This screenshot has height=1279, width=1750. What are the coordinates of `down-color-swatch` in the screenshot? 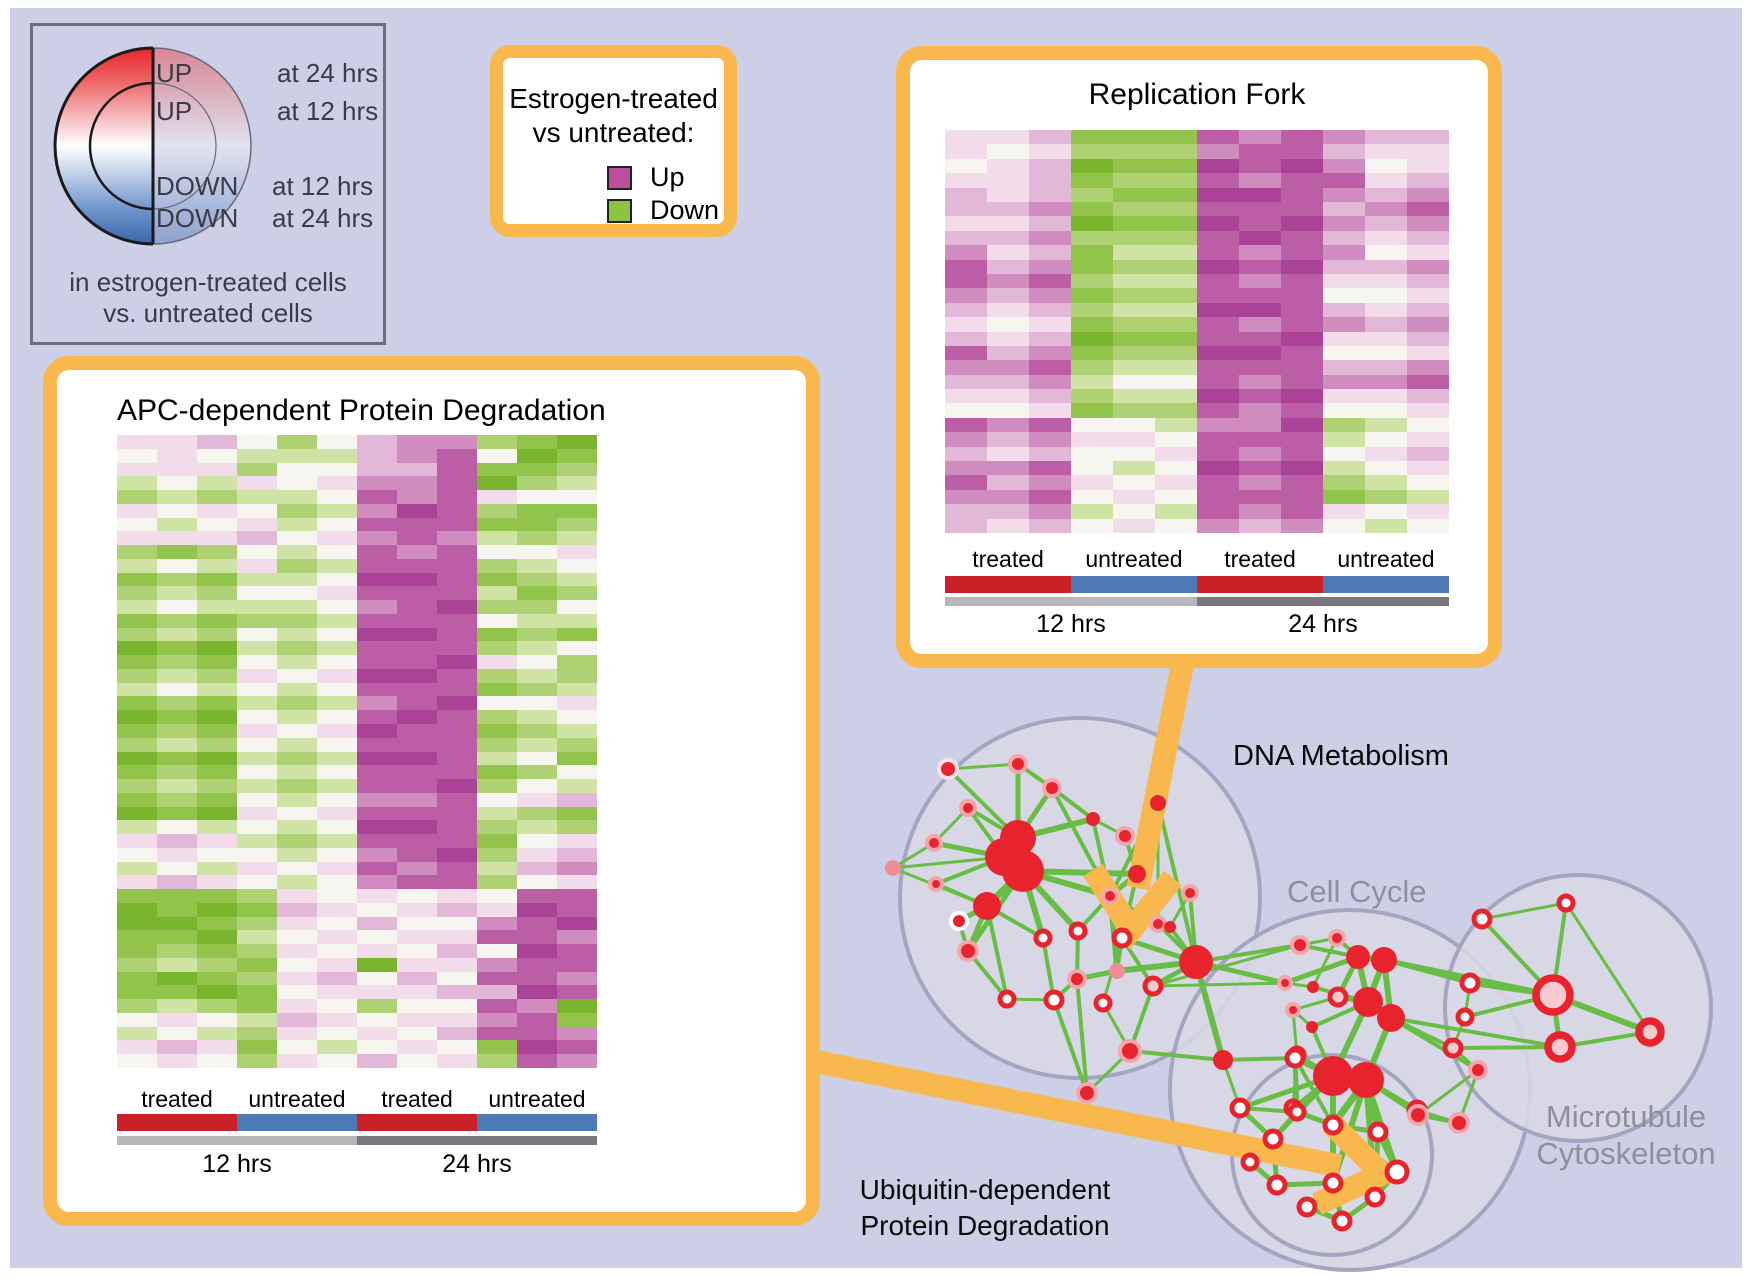 It's located at (619, 211).